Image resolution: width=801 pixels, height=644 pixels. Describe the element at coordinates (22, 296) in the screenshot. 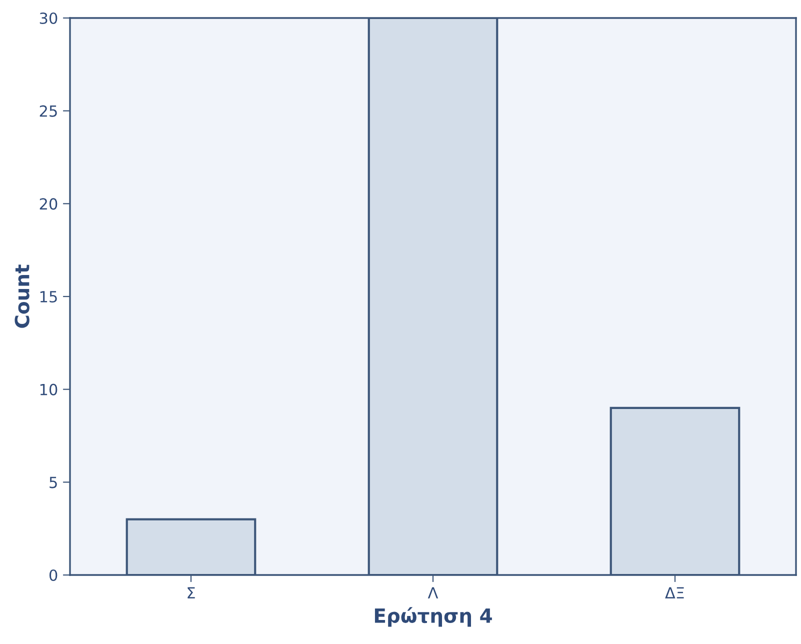

I see `y-axis-title: Count` at that location.